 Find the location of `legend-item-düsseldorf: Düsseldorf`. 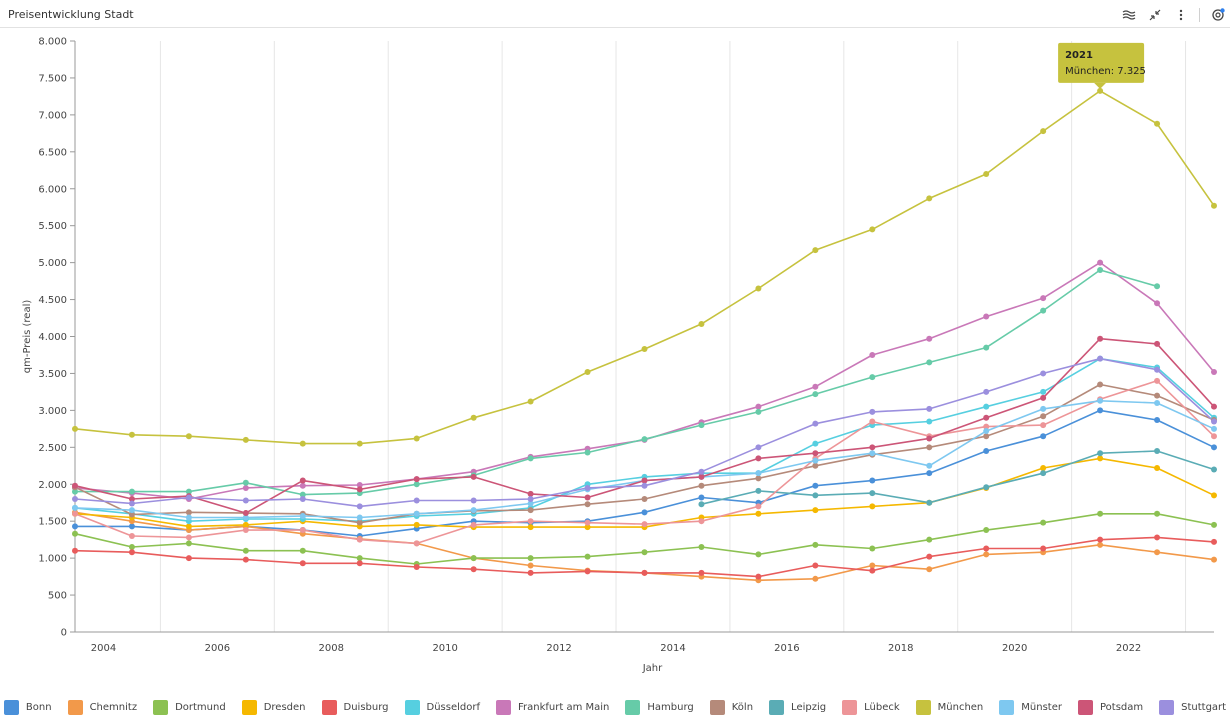

legend-item-düsseldorf: Düsseldorf is located at coordinates (442, 707).